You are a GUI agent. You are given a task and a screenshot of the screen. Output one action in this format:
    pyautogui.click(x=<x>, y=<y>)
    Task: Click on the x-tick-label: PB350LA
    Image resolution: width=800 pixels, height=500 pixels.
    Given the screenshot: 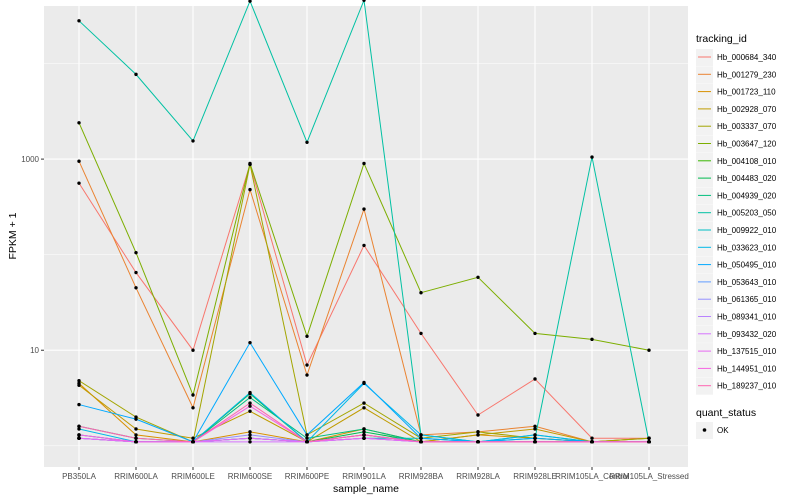 What is the action you would take?
    pyautogui.click(x=79, y=476)
    